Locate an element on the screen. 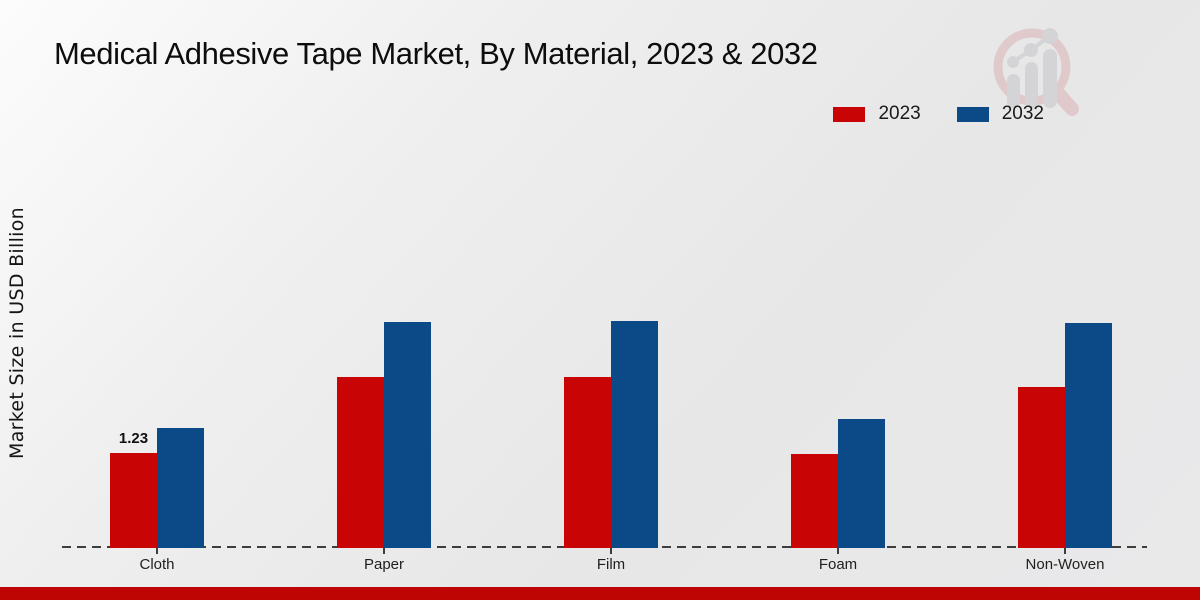 The width and height of the screenshot is (1200, 600). bar-film-2023 is located at coordinates (587, 462).